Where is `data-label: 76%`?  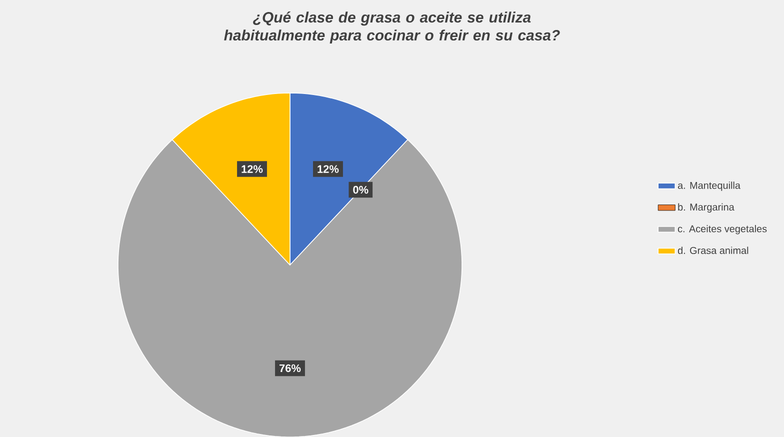
data-label: 76% is located at coordinates (290, 368).